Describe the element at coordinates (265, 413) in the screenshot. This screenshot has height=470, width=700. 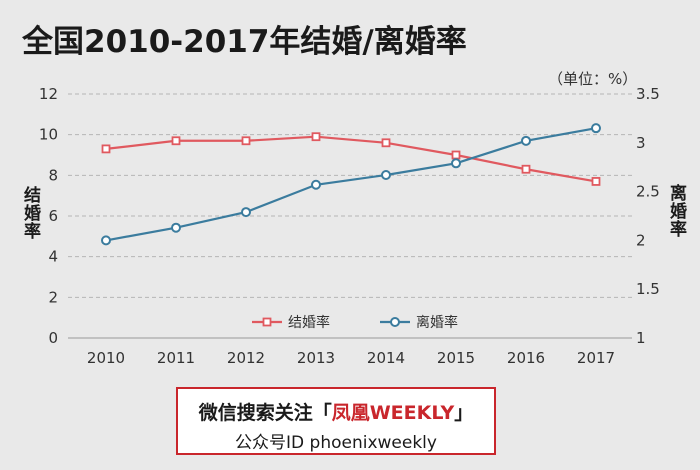
I see `footer-prefix: 微信搜索关注「` at that location.